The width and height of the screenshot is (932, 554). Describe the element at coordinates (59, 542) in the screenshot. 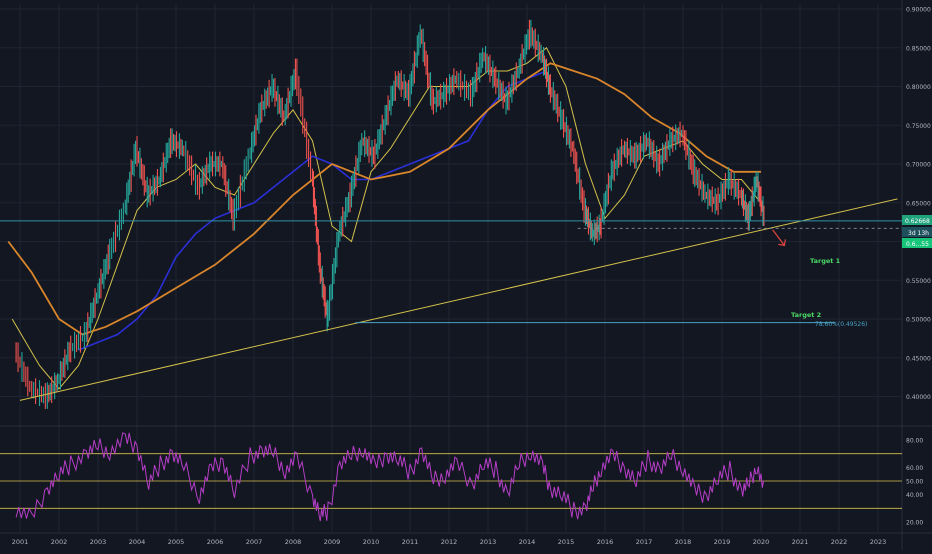

I see `x-tick-label: 2002` at that location.